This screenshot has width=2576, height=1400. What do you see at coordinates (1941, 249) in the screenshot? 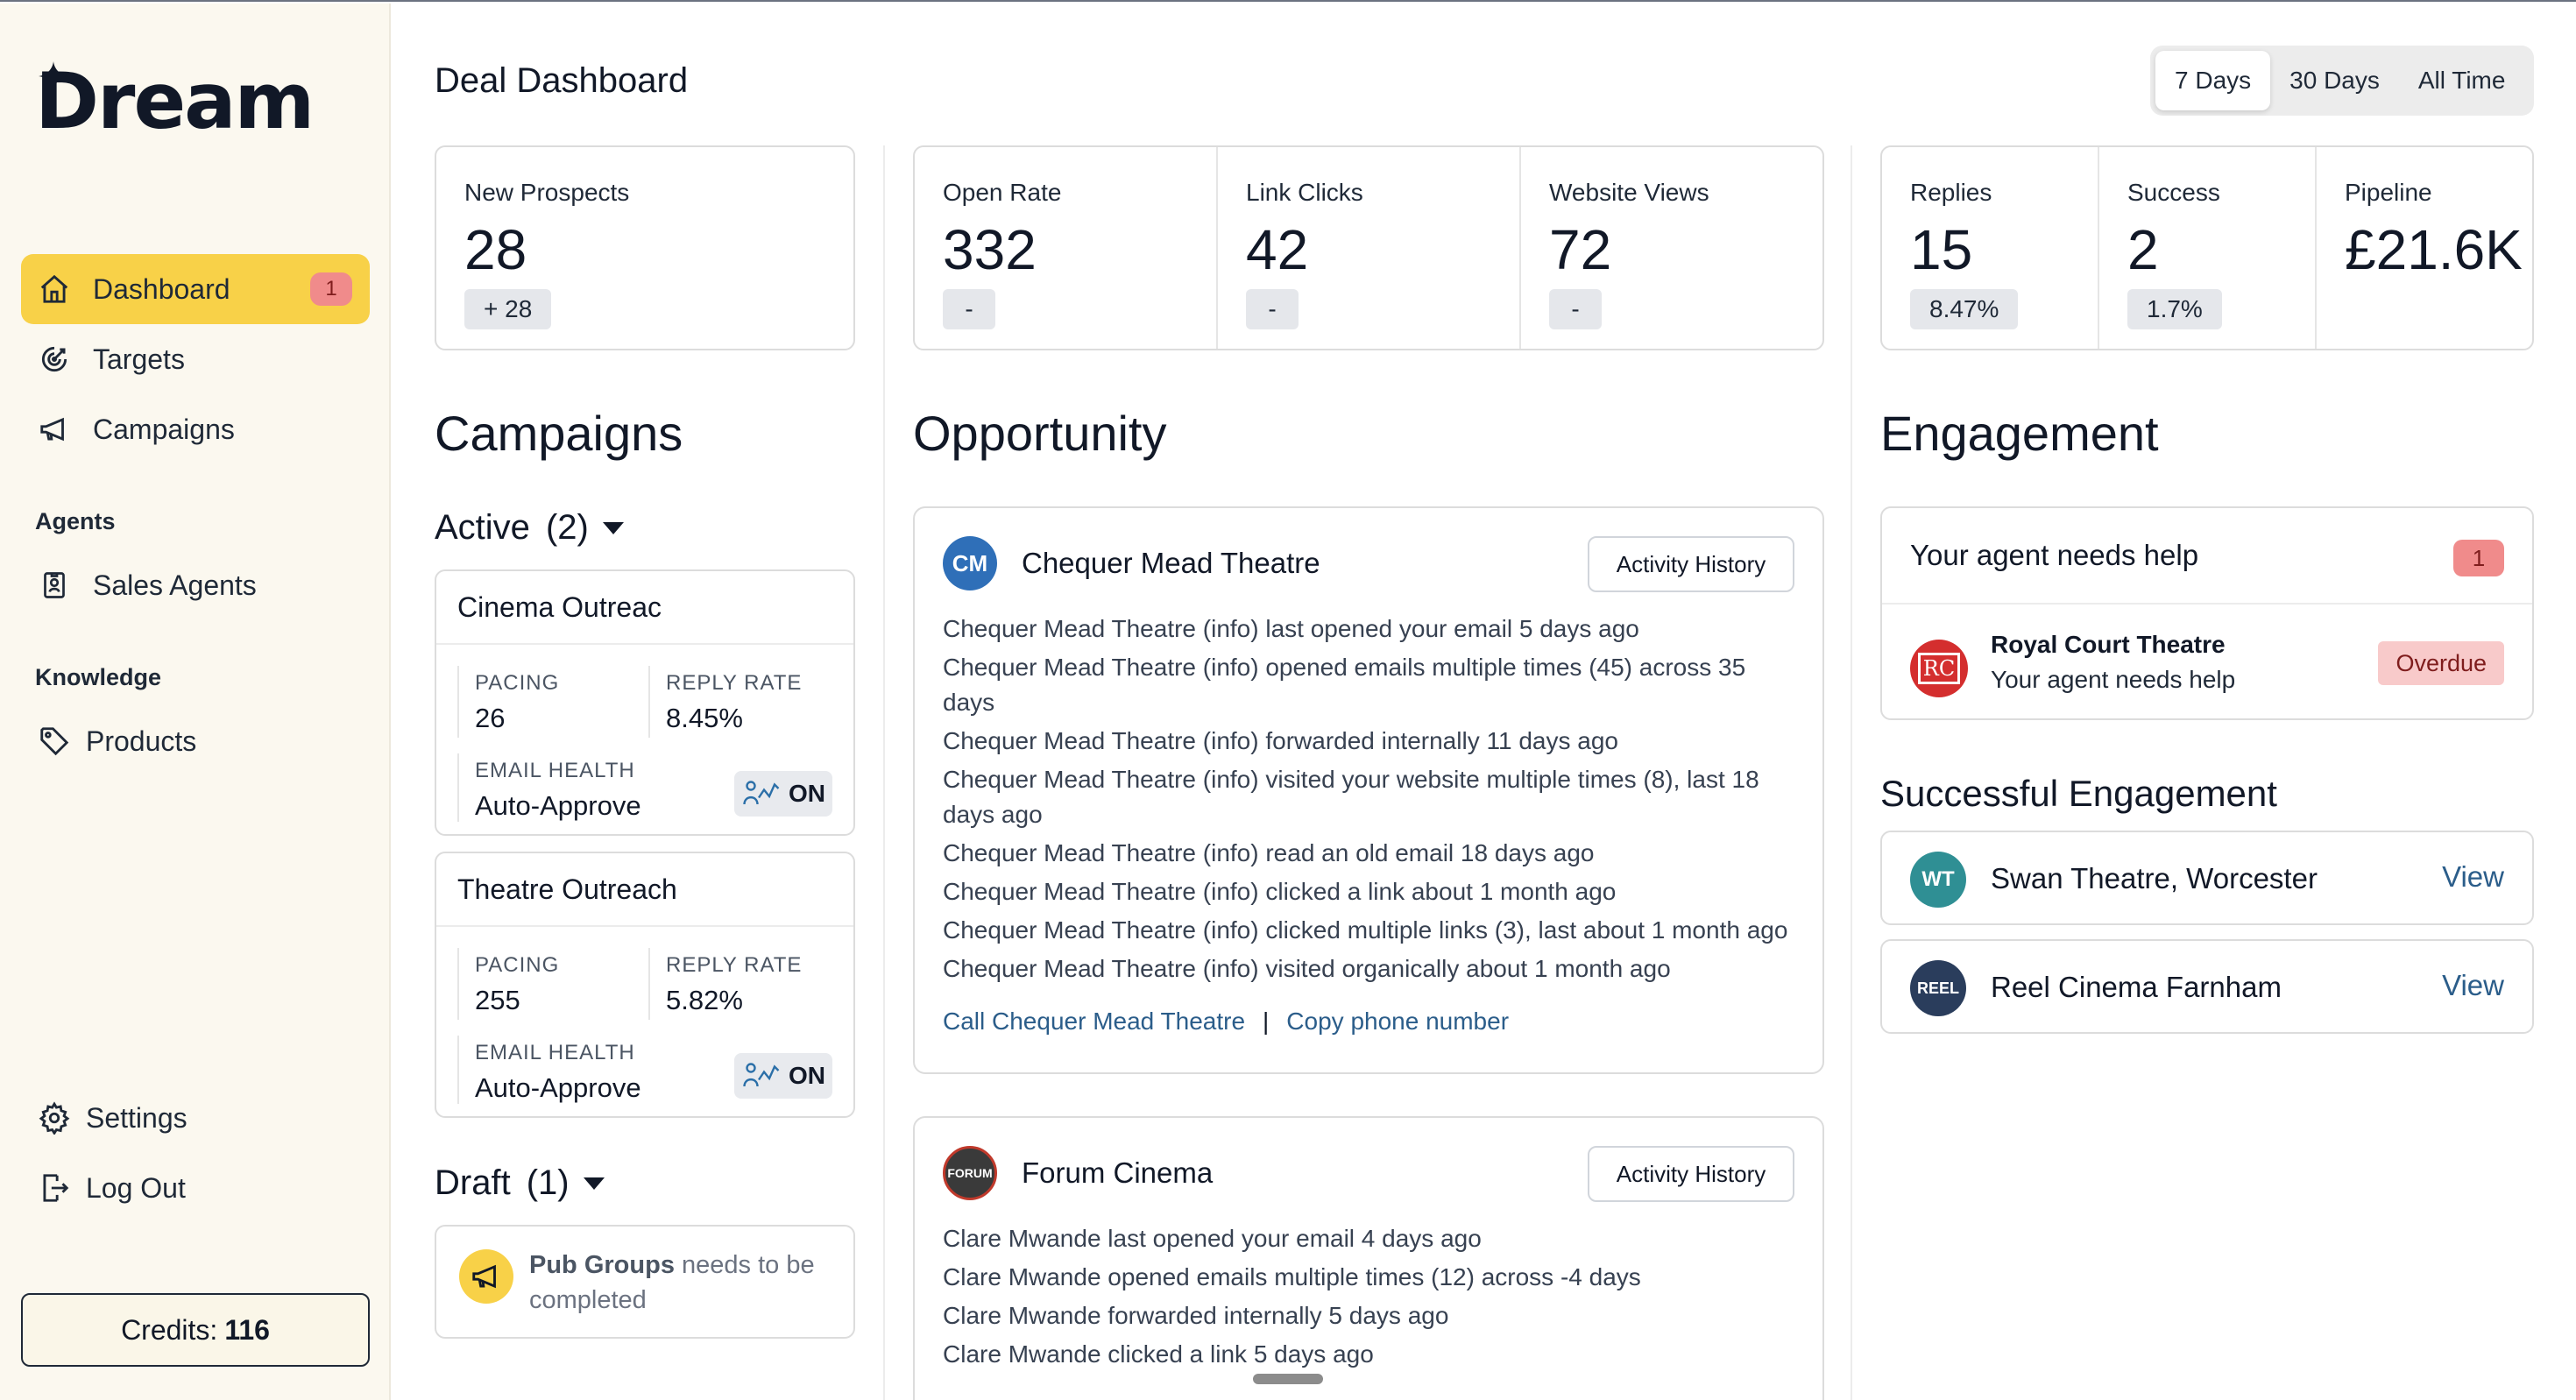
I see `stat-value: 15` at bounding box center [1941, 249].